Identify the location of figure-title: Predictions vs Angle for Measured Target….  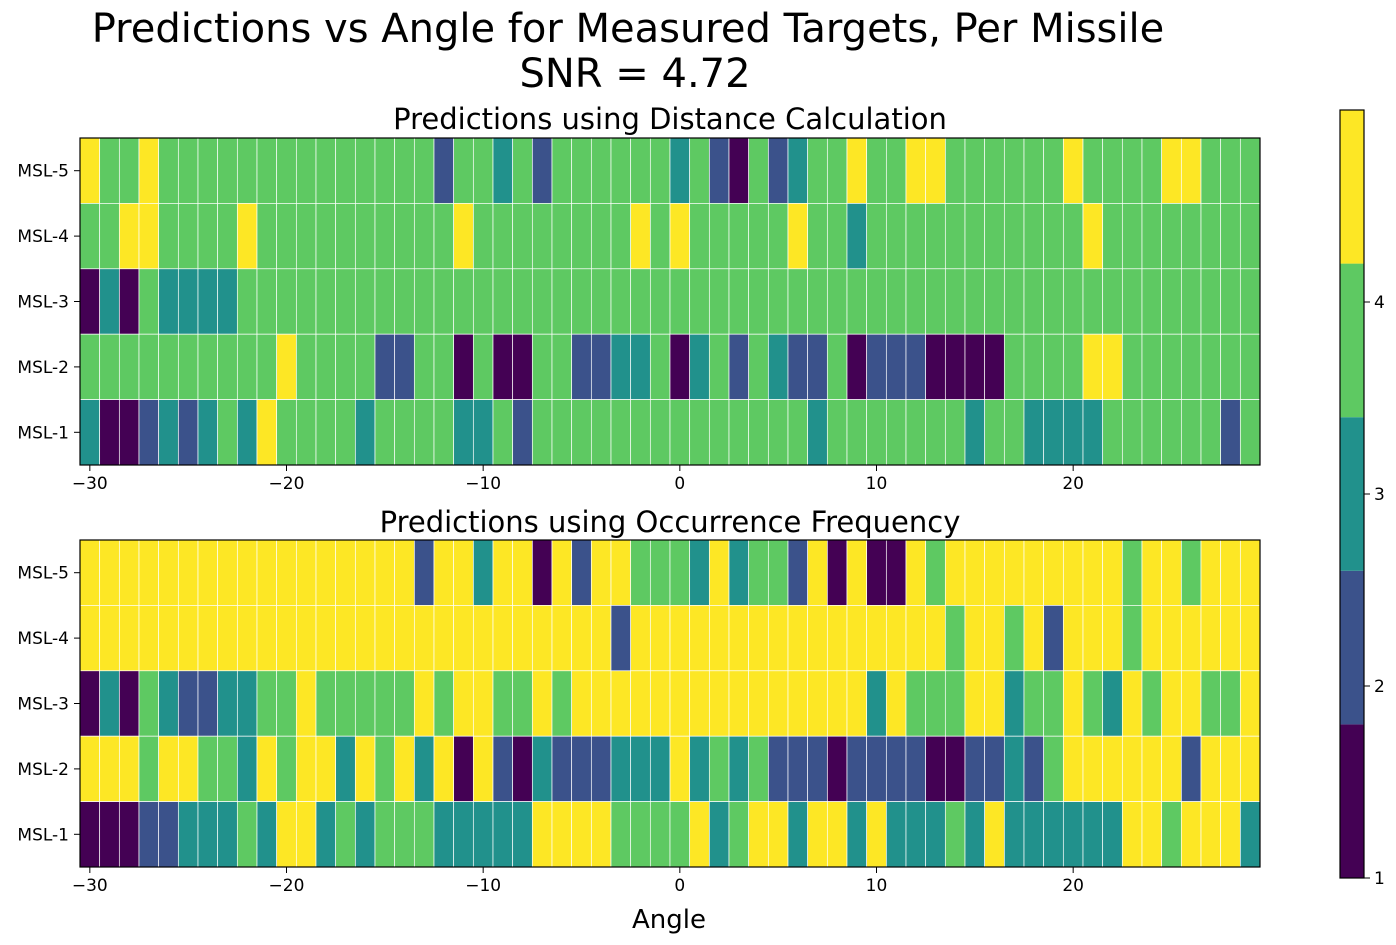
(628, 29).